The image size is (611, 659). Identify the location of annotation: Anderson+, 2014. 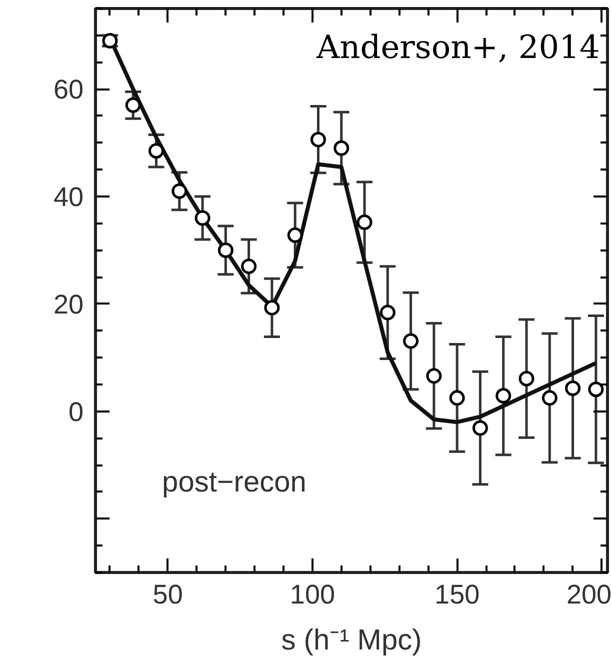
(457, 47).